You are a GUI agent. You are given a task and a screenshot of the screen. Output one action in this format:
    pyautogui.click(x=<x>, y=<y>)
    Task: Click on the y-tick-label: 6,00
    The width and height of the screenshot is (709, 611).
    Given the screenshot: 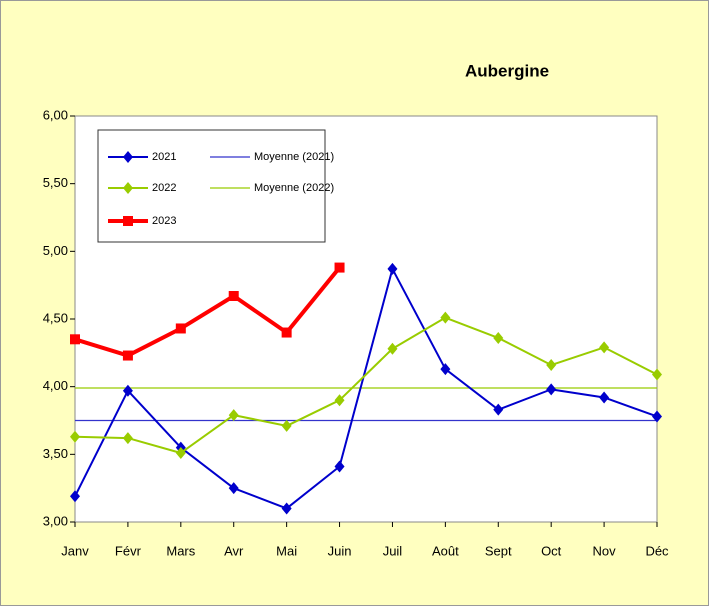 What is the action you would take?
    pyautogui.click(x=55, y=114)
    